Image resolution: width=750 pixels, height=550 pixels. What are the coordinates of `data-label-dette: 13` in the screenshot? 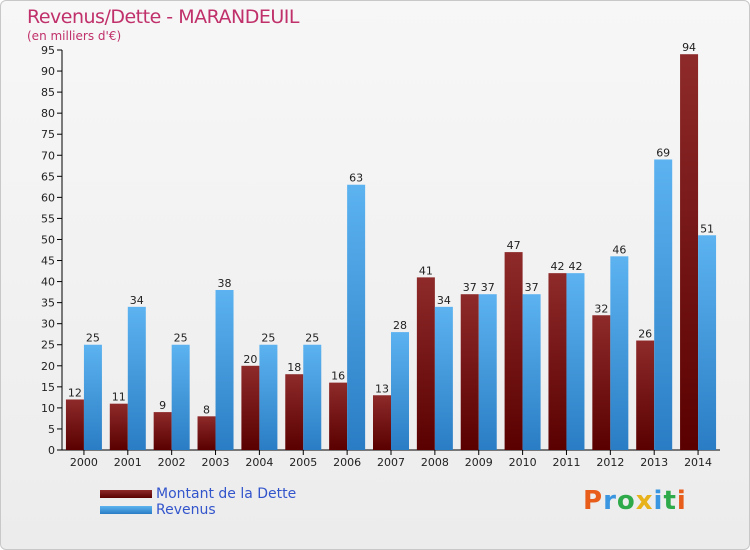 It's located at (382, 388).